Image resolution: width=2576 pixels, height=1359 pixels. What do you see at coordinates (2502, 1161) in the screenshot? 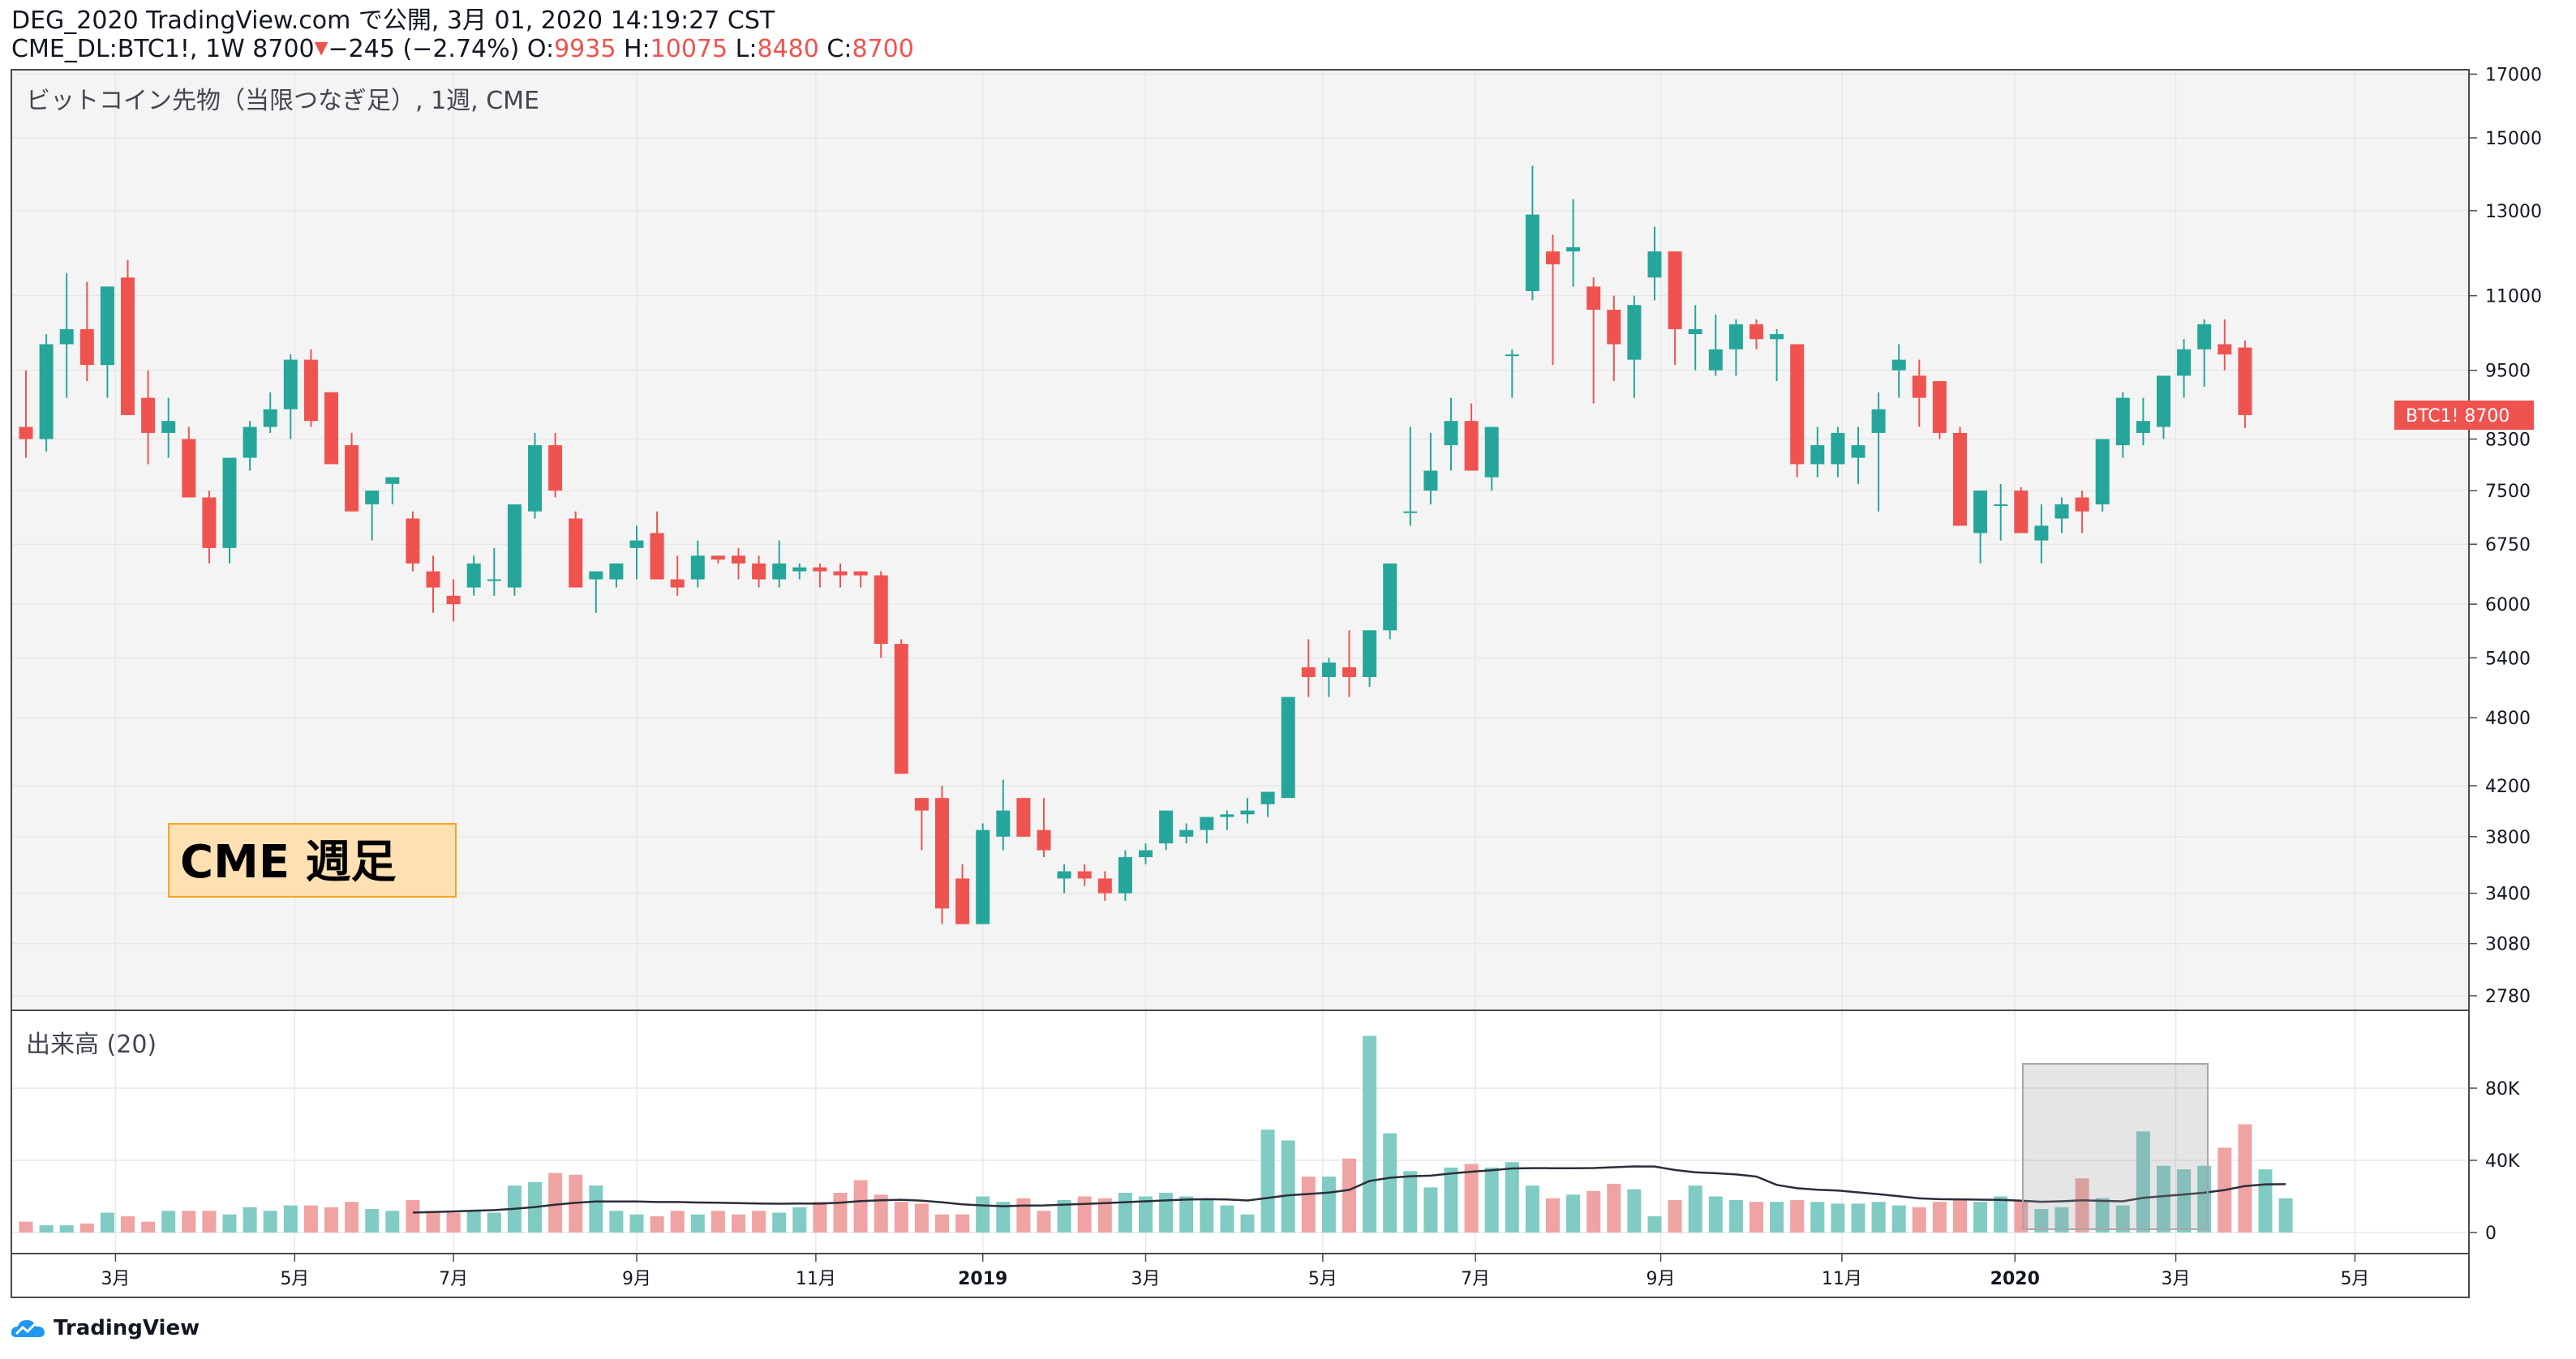
I see `volume-tick-label: 40K` at bounding box center [2502, 1161].